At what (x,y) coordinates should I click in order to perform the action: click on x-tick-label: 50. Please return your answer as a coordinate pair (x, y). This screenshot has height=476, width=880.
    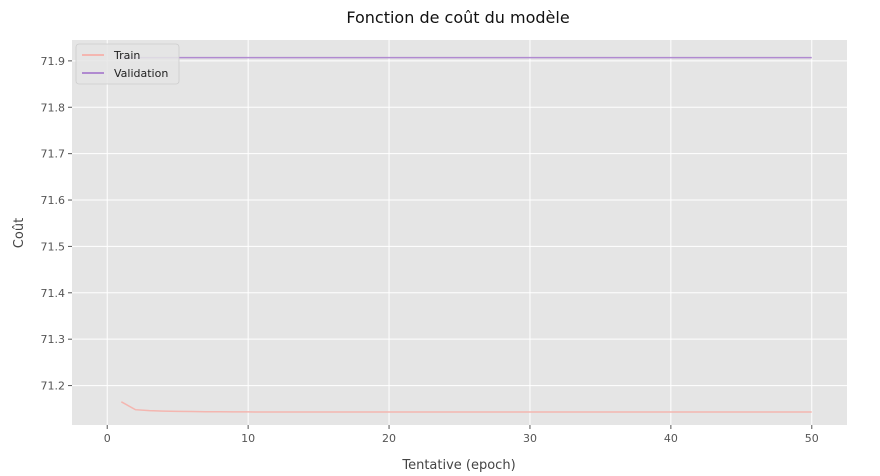
    Looking at the image, I should click on (812, 438).